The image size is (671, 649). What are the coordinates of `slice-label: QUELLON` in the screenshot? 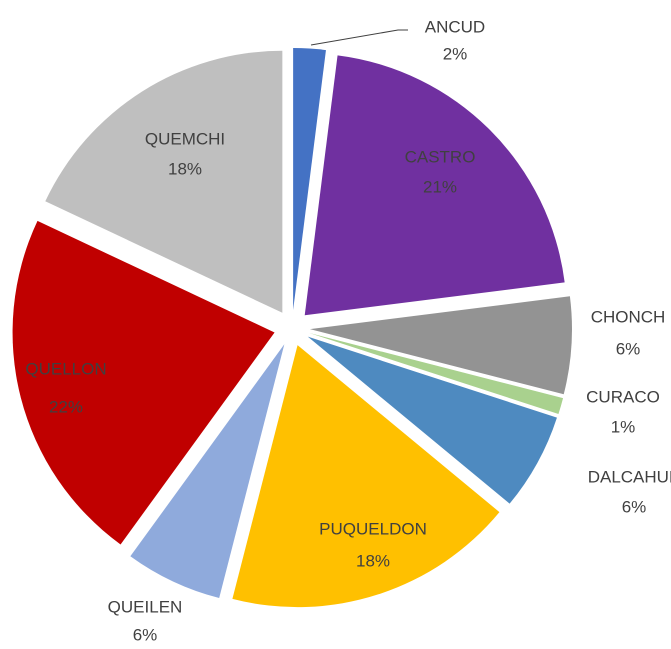 It's located at (65, 368).